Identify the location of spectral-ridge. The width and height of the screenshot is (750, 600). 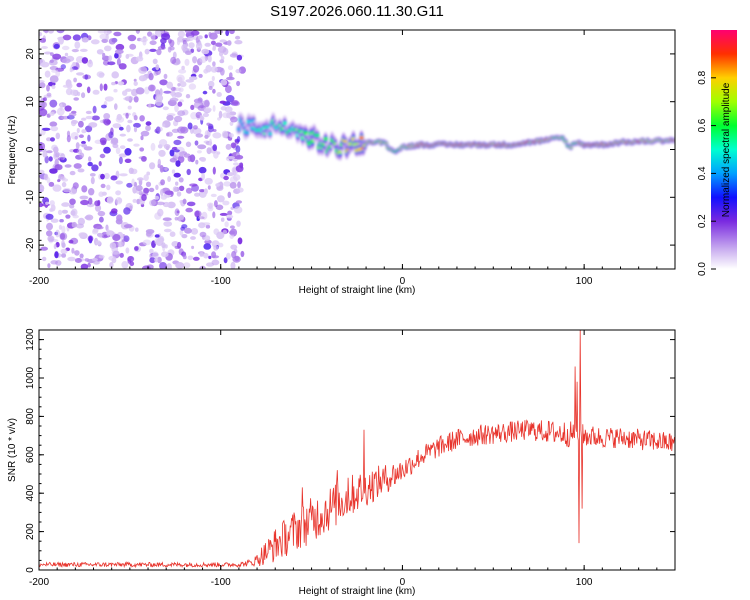
(455, 136).